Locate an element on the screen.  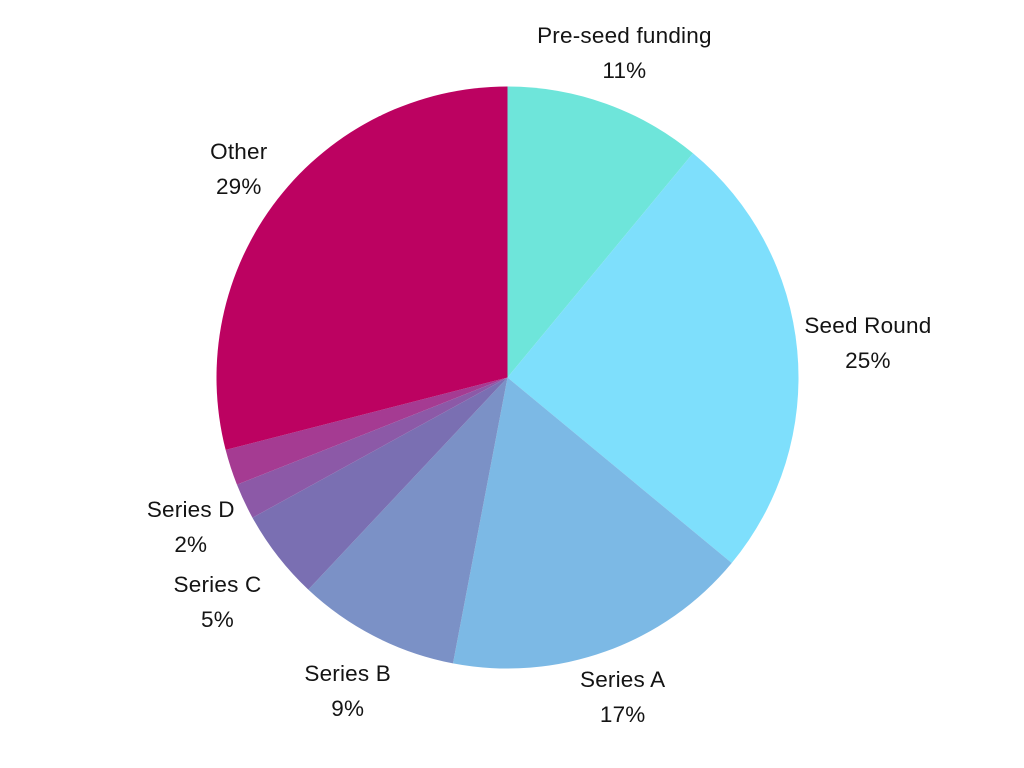
pie-label-name: Series A is located at coordinates (622, 680).